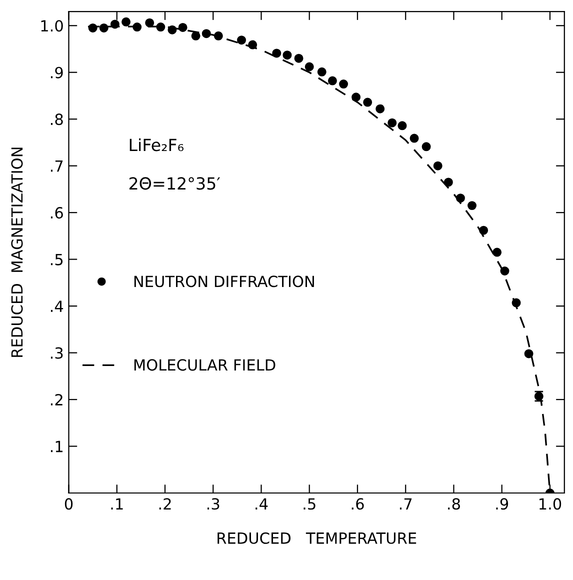 This screenshot has width=573, height=580. What do you see at coordinates (358, 504) in the screenshot?
I see `x-tick-label: .6` at bounding box center [358, 504].